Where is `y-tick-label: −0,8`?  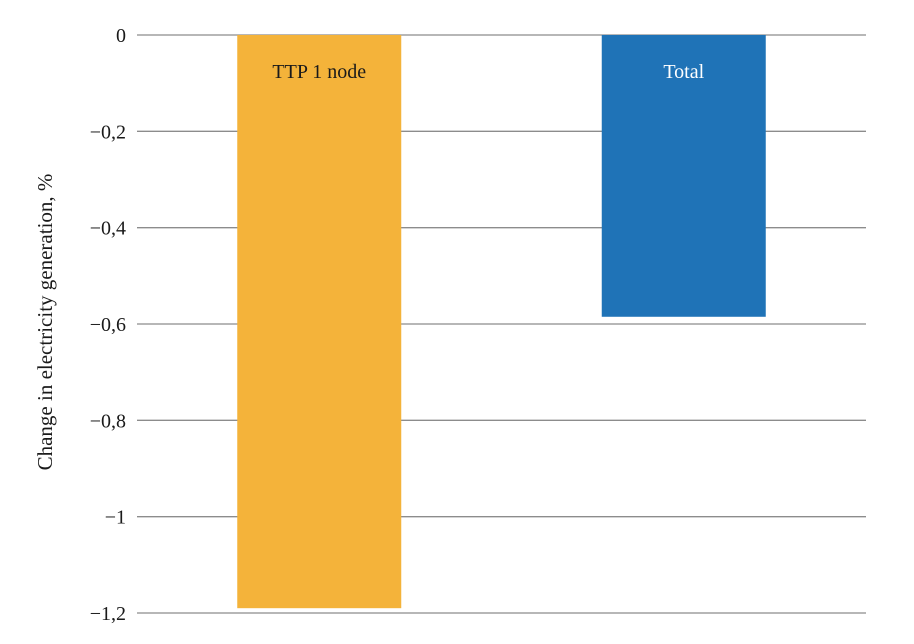 y-tick-label: −0,8 is located at coordinates (108, 421).